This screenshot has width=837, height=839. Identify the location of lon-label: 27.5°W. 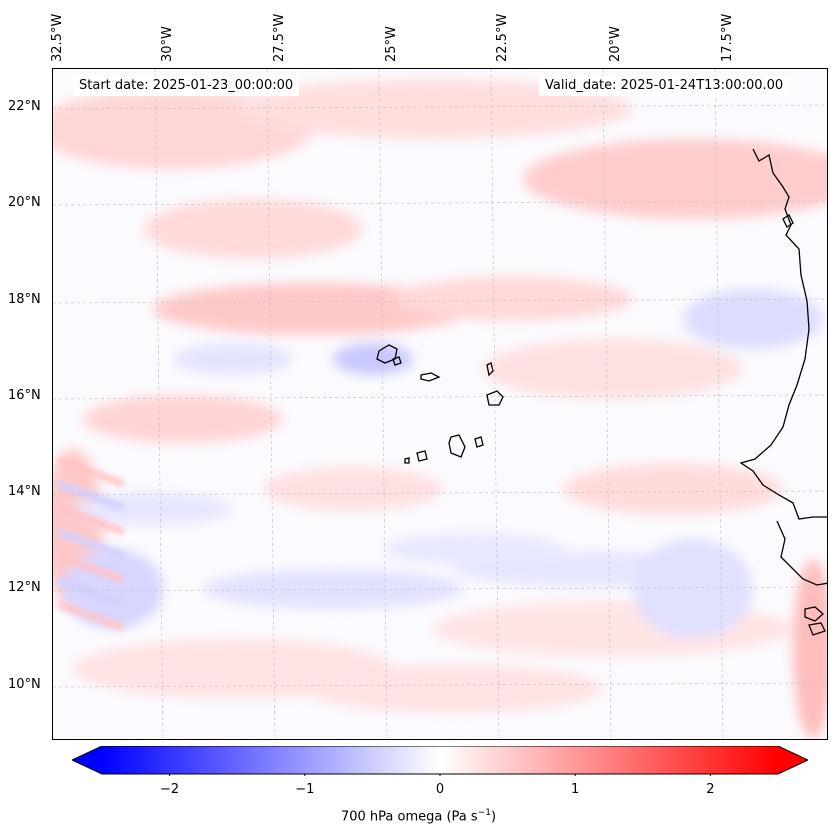
(279, 37).